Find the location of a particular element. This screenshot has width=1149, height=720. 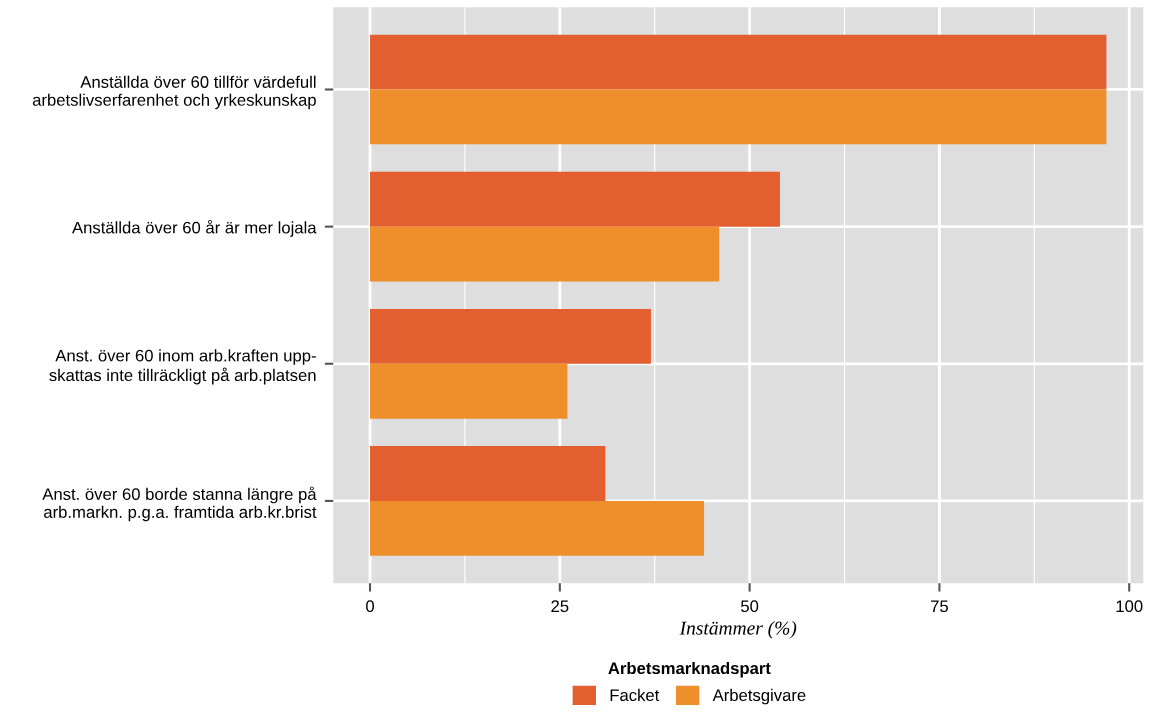

x-axis-title: Instämmer (%) is located at coordinates (738, 629).